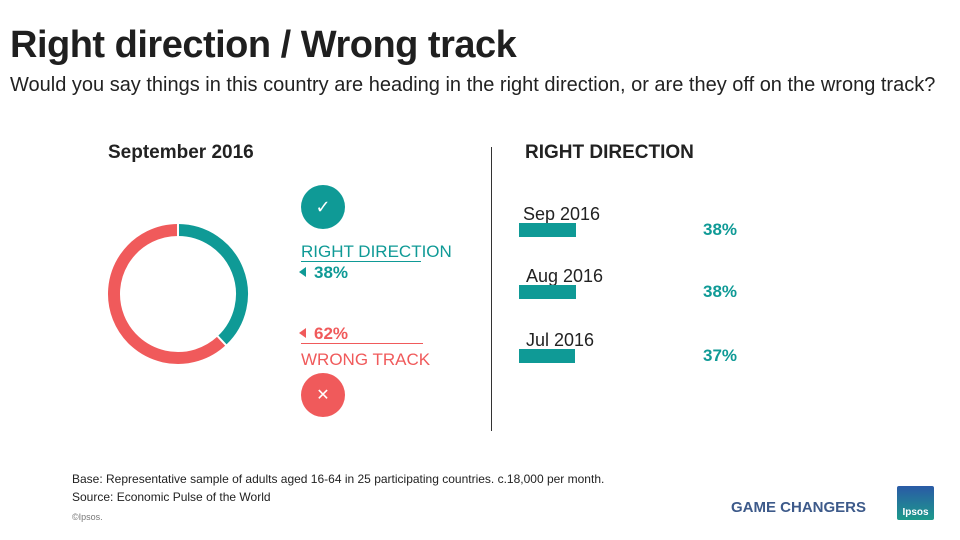 The image size is (960, 540). Describe the element at coordinates (331, 272) in the screenshot. I see `right-direction-value: 38%` at that location.